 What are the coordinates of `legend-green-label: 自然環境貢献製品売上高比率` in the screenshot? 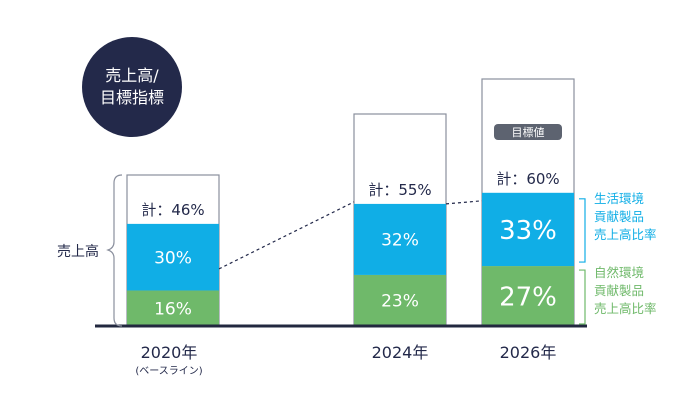 It's located at (625, 290).